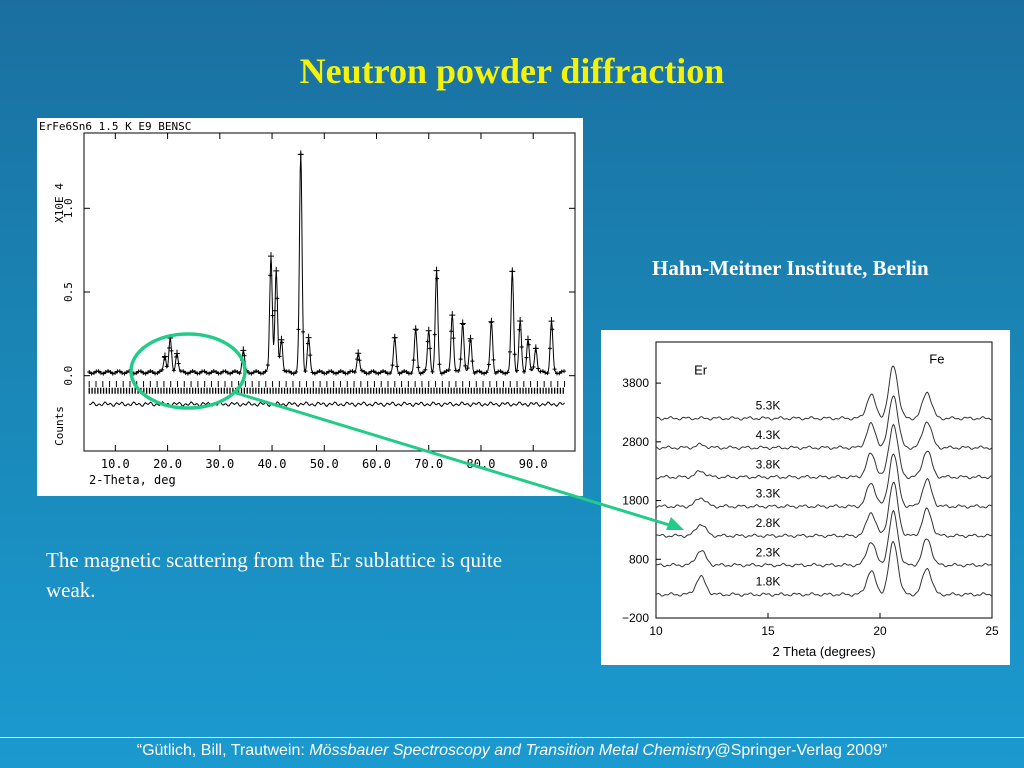 This screenshot has height=768, width=1024. What do you see at coordinates (656, 631) in the screenshot?
I see `x-tick-label: 10` at bounding box center [656, 631].